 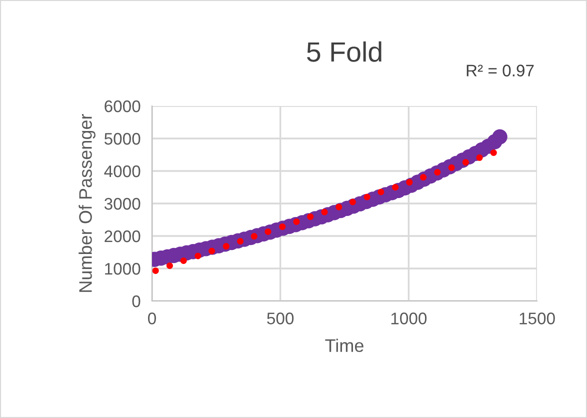 I want to click on y-tick-label: 2000, so click(x=122, y=236).